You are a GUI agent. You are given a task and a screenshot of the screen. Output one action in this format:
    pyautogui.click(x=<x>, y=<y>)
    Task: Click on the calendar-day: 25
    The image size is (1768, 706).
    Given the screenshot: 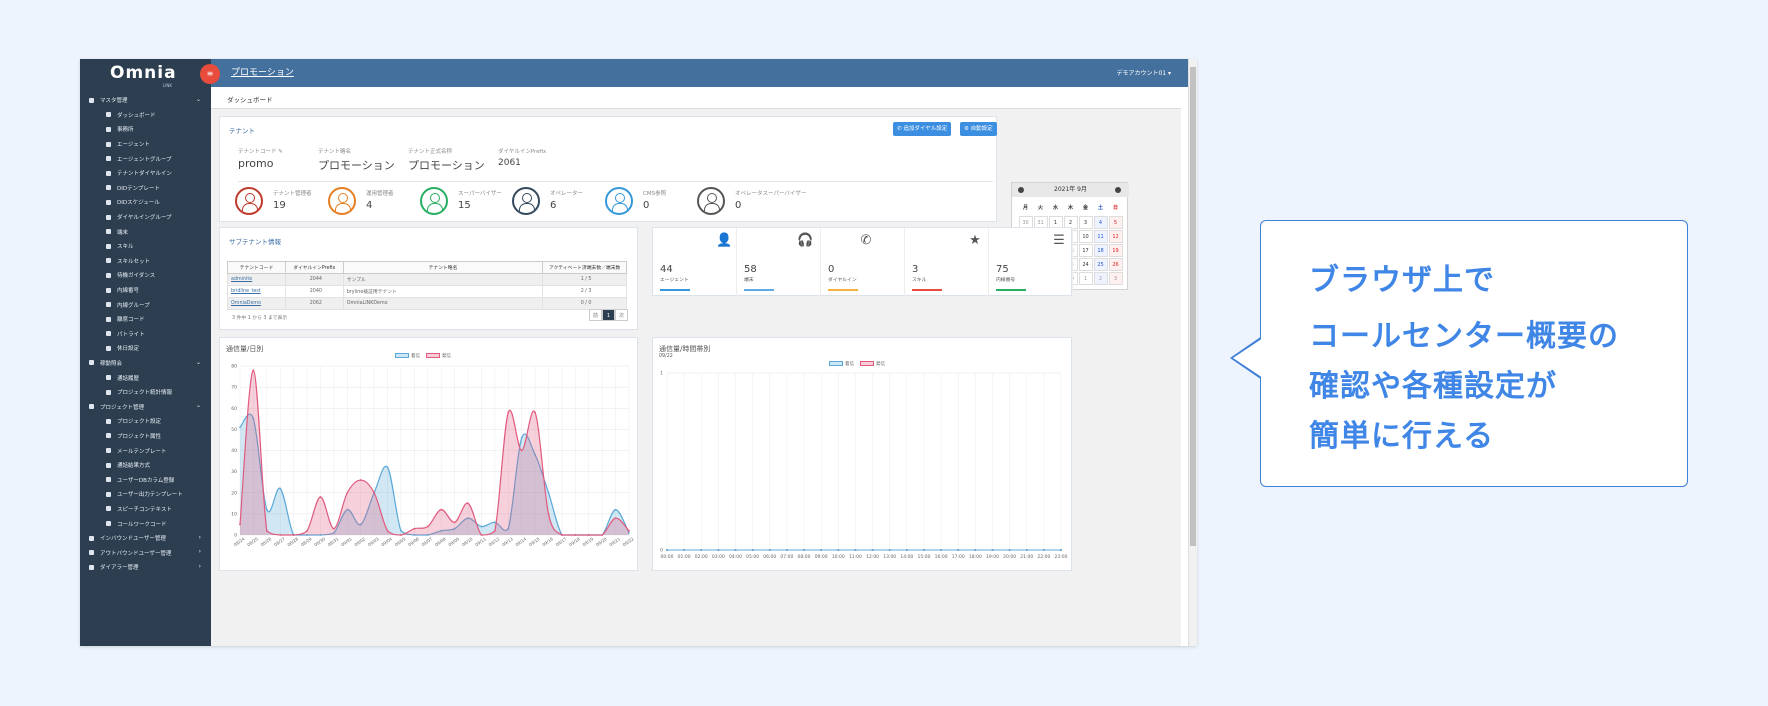 What is the action you would take?
    pyautogui.click(x=1100, y=264)
    